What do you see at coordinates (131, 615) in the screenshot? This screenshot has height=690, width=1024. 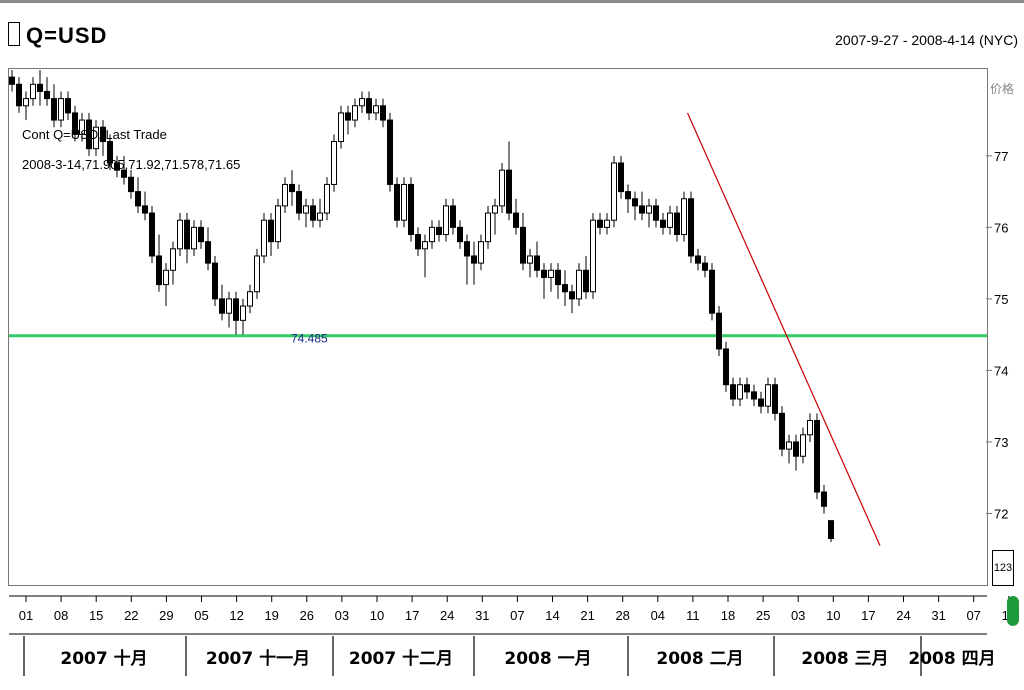 I see `x-tick-label: 22` at bounding box center [131, 615].